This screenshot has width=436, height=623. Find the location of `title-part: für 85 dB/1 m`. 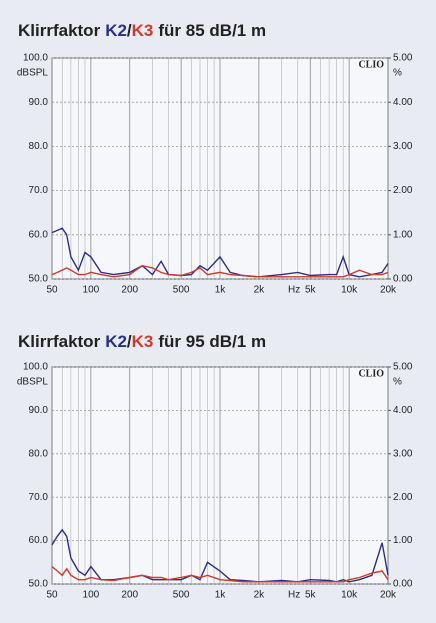

title-part: für 85 dB/1 m is located at coordinates (212, 30).